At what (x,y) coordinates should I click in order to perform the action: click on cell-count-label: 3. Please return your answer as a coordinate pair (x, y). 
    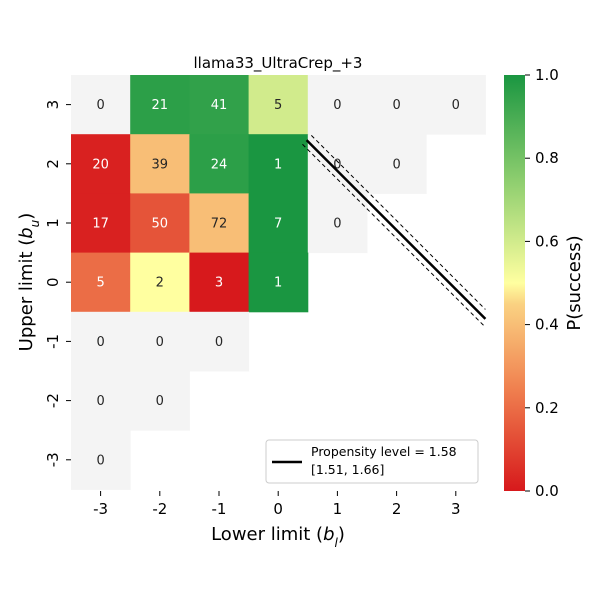
    Looking at the image, I should click on (219, 283).